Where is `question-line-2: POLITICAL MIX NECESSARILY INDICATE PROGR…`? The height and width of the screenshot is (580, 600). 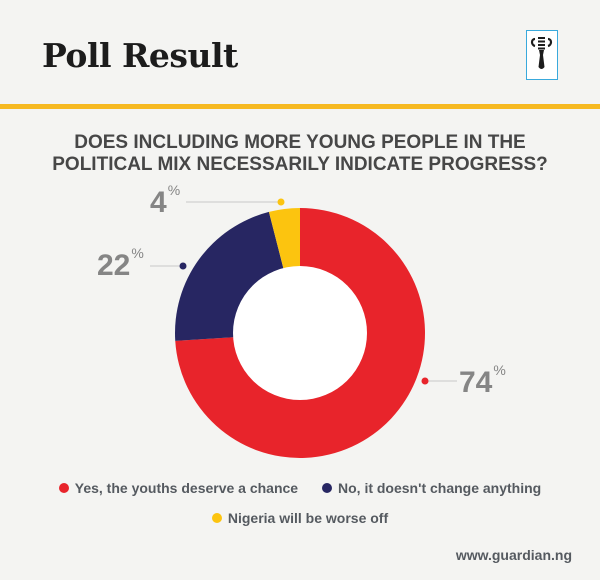
question-line-2: POLITICAL MIX NECESSARILY INDICATE PROGR… is located at coordinates (300, 164).